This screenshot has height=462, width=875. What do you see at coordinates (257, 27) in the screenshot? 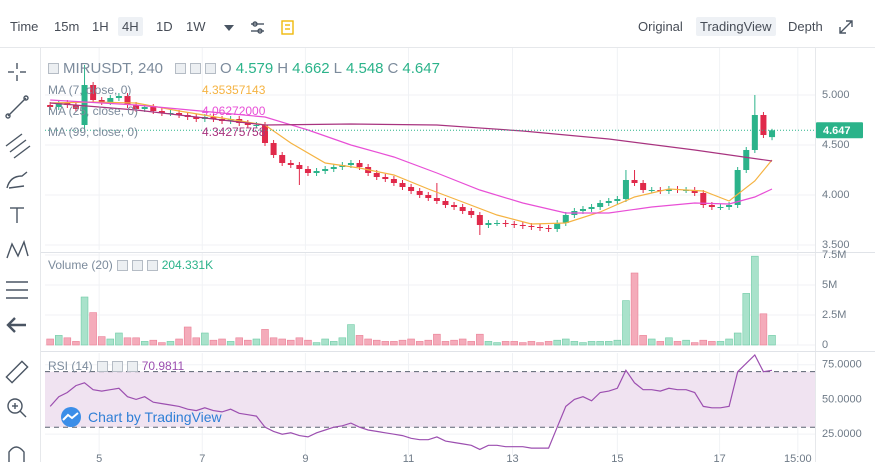
I see `settings-icon` at bounding box center [257, 27].